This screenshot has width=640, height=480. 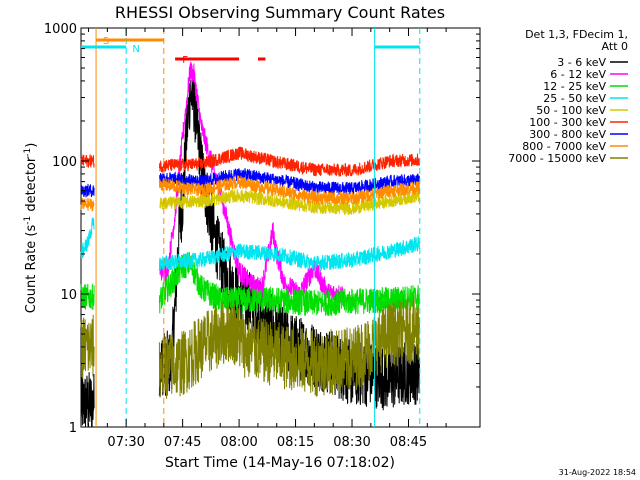 I want to click on x-tick-label-5: 08:30, so click(x=351, y=442).